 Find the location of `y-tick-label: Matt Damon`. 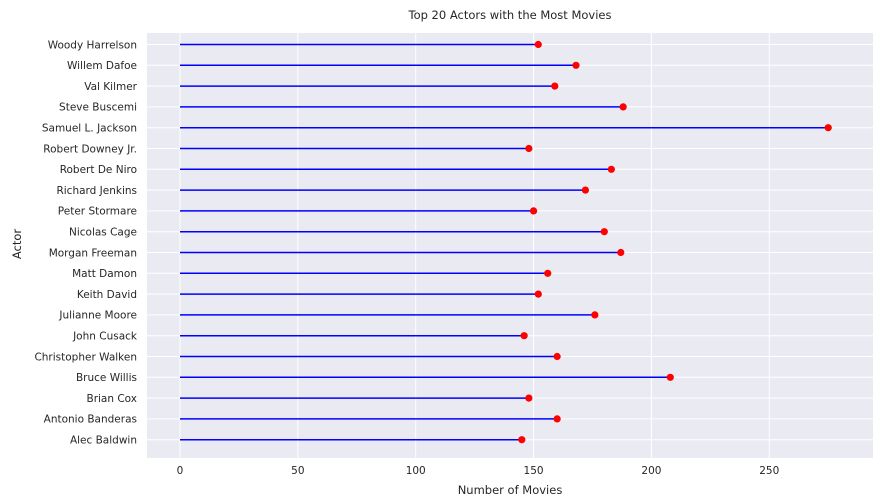

y-tick-label: Matt Damon is located at coordinates (104, 274).